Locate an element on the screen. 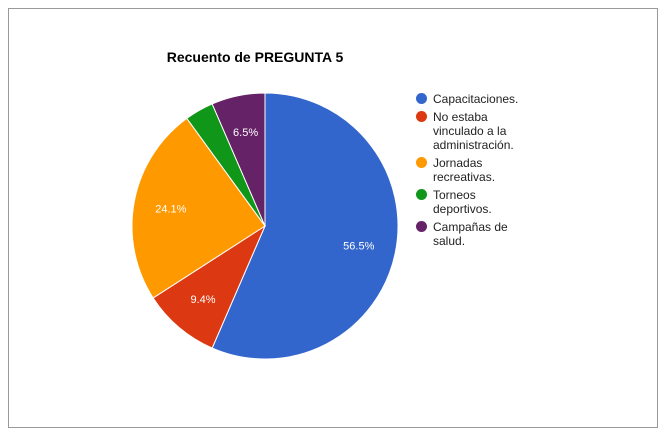 The width and height of the screenshot is (665, 438). chart-title: Recuento de PREGUNTA 5 is located at coordinates (255, 57).